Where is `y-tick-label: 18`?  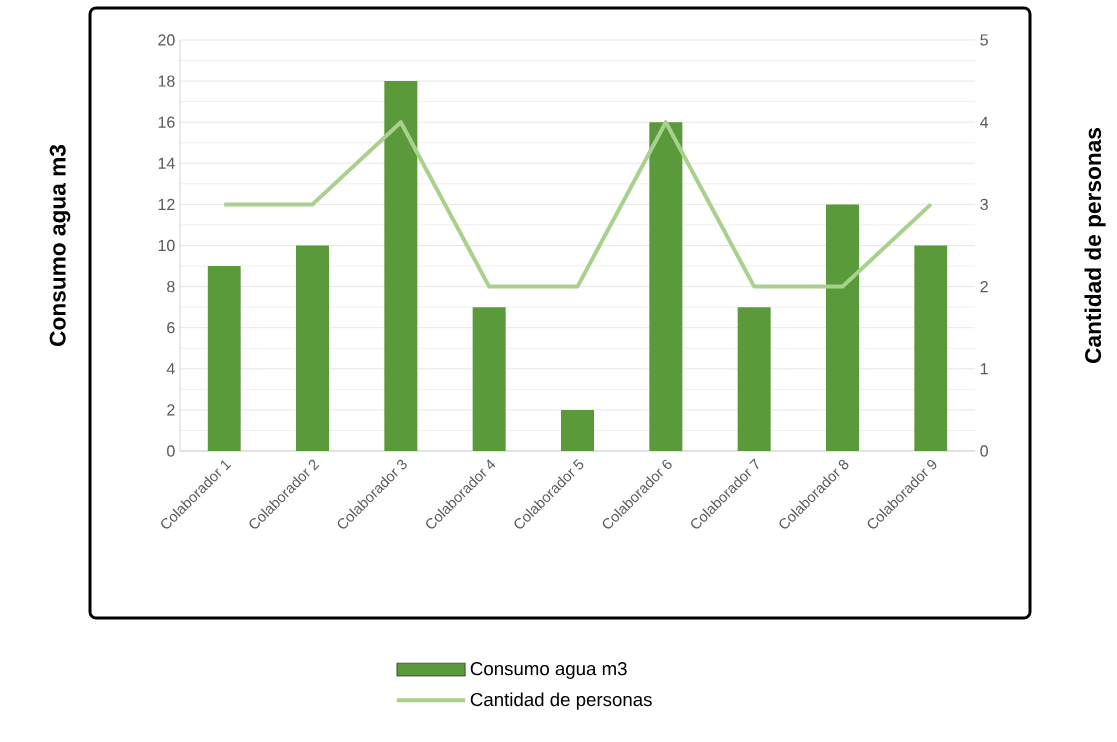
y-tick-label: 18 is located at coordinates (166, 81).